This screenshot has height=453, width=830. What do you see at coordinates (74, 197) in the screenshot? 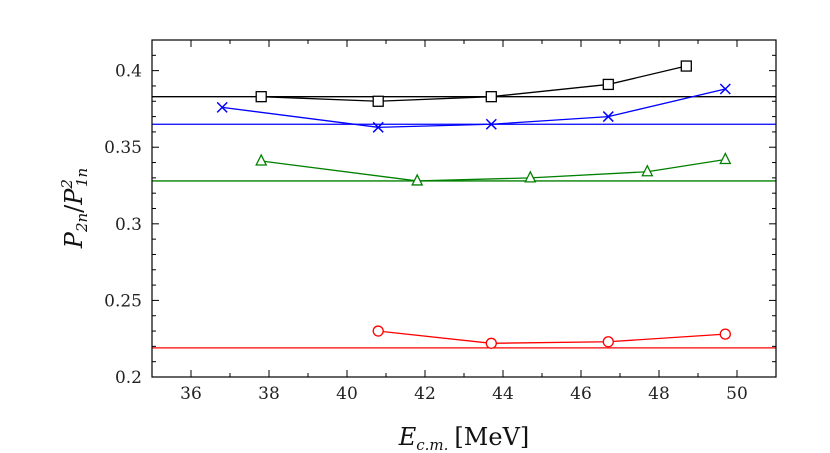
I see `y-axis-denominator: P` at bounding box center [74, 197].